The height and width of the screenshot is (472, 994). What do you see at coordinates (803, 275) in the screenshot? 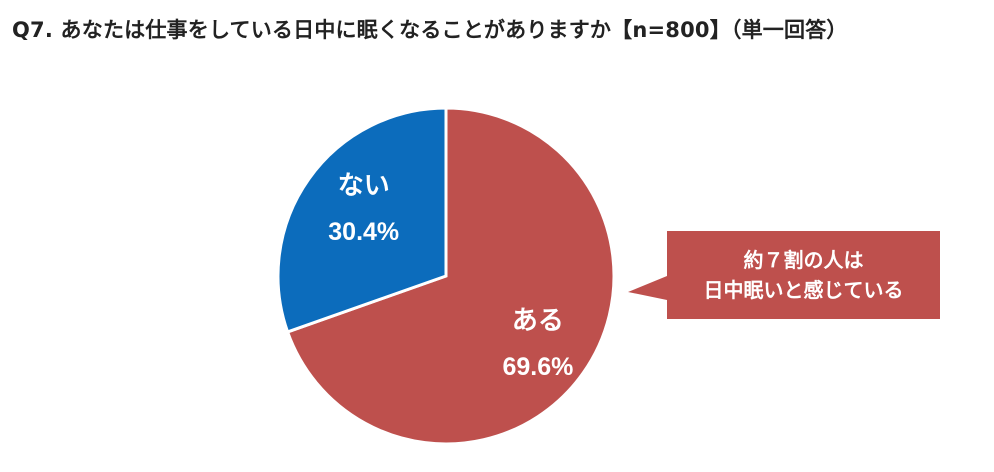
I see `callout-text: 約７割の人は 日中眠いと感じている` at bounding box center [803, 275].